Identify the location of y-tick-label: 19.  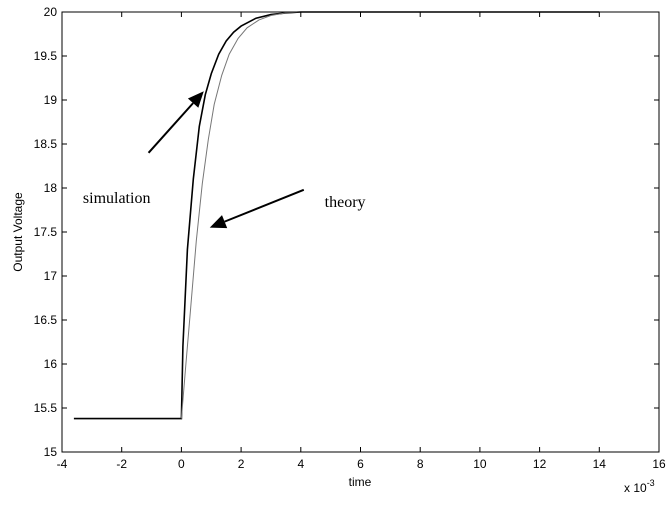
(51, 100).